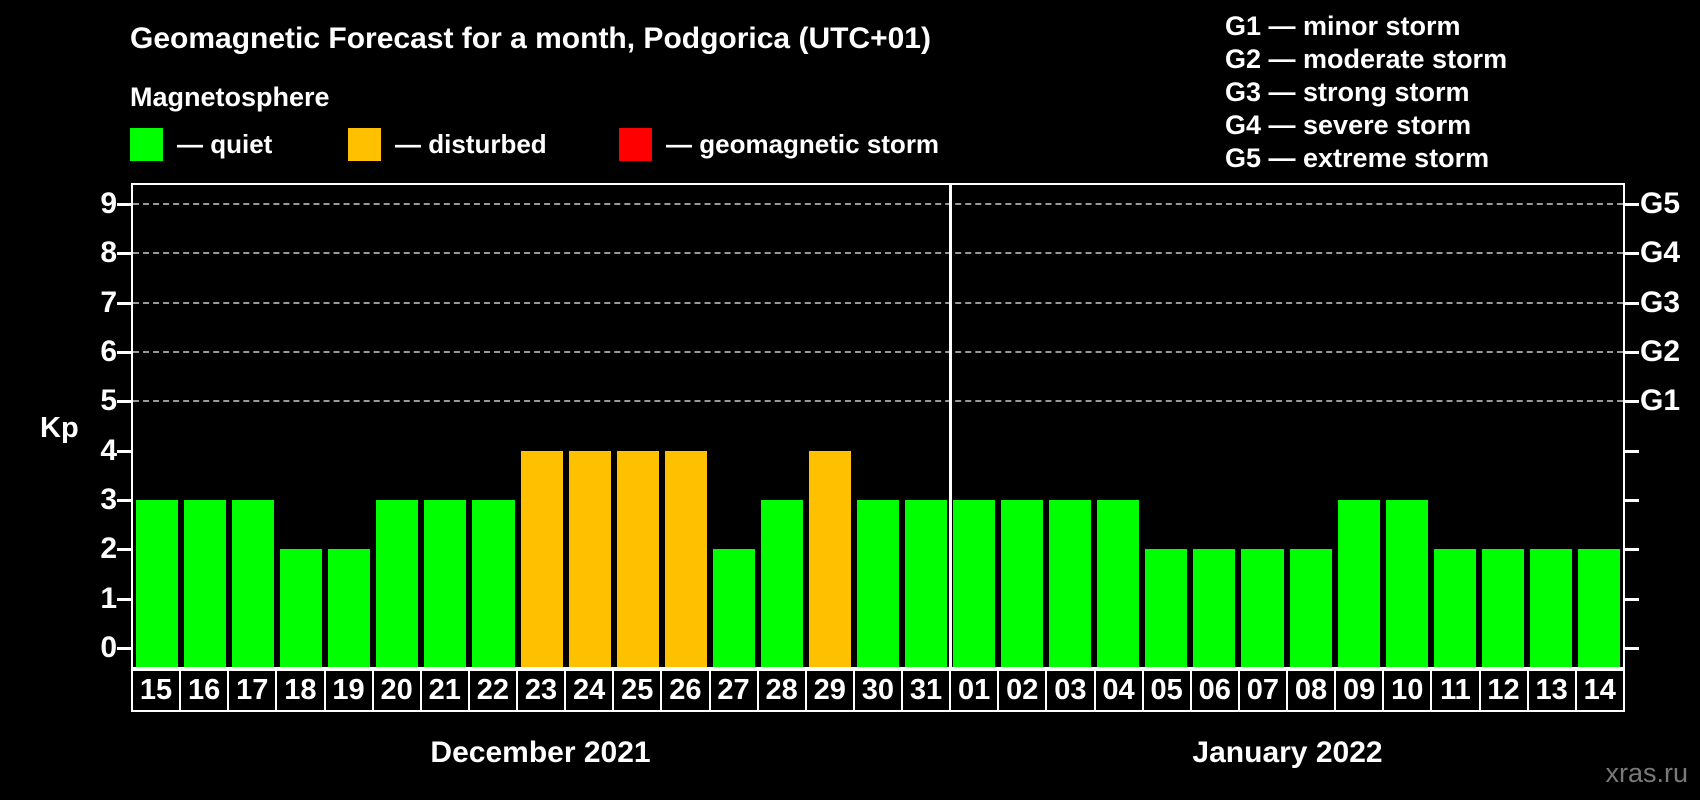 The width and height of the screenshot is (1700, 800). Describe the element at coordinates (877, 690) in the screenshot. I see `day-label-30: 30` at that location.